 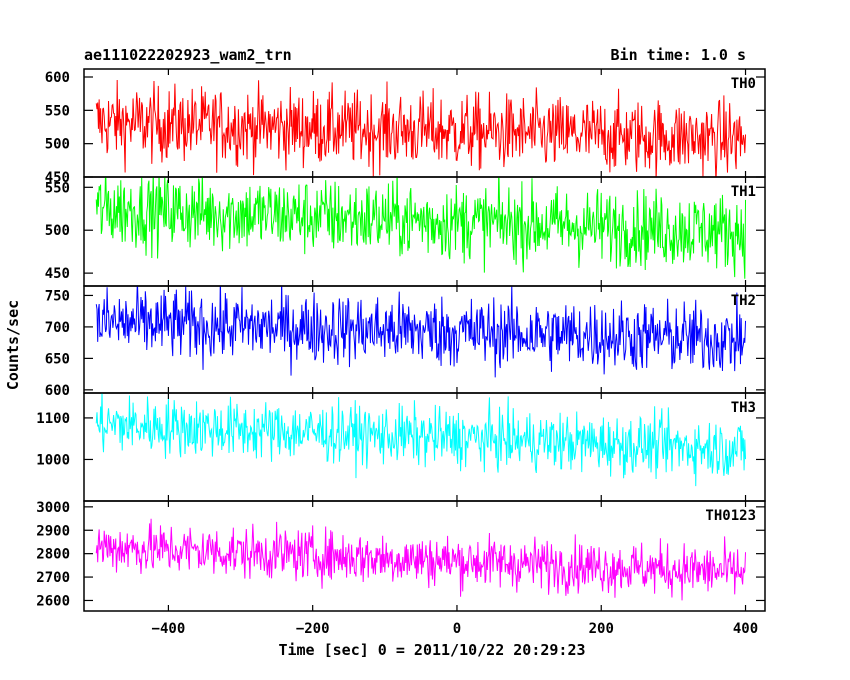 I want to click on x-tick-label: −200, so click(x=313, y=629).